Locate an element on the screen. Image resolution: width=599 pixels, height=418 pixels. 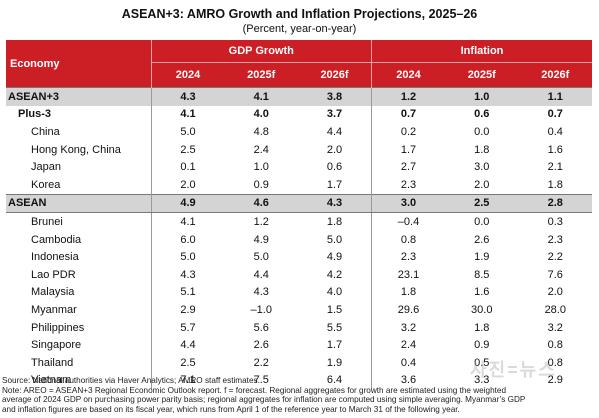
economy-name: Plus-3 is located at coordinates (79, 114).